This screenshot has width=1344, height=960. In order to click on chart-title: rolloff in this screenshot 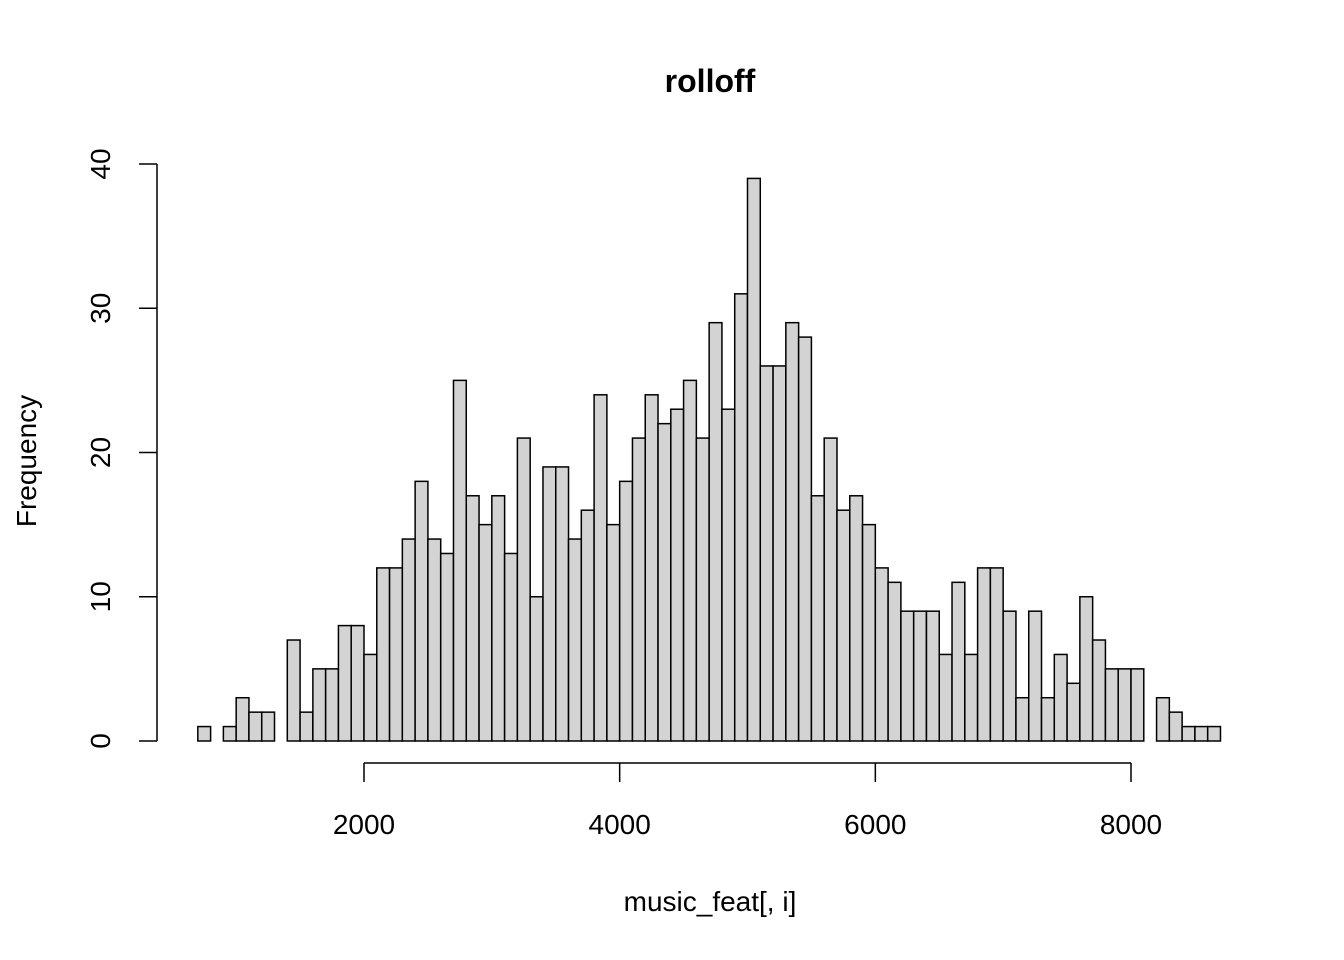, I will do `click(710, 81)`.